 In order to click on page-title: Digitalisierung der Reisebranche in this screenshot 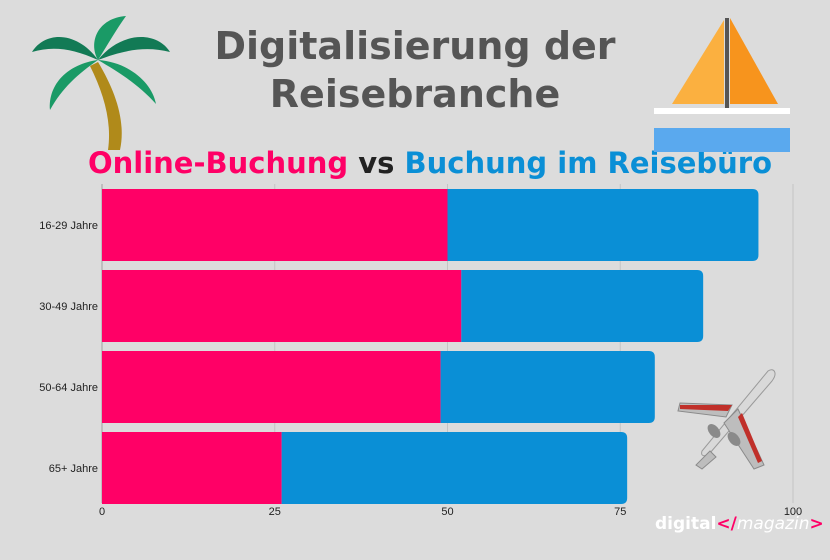, I will do `click(415, 70)`.